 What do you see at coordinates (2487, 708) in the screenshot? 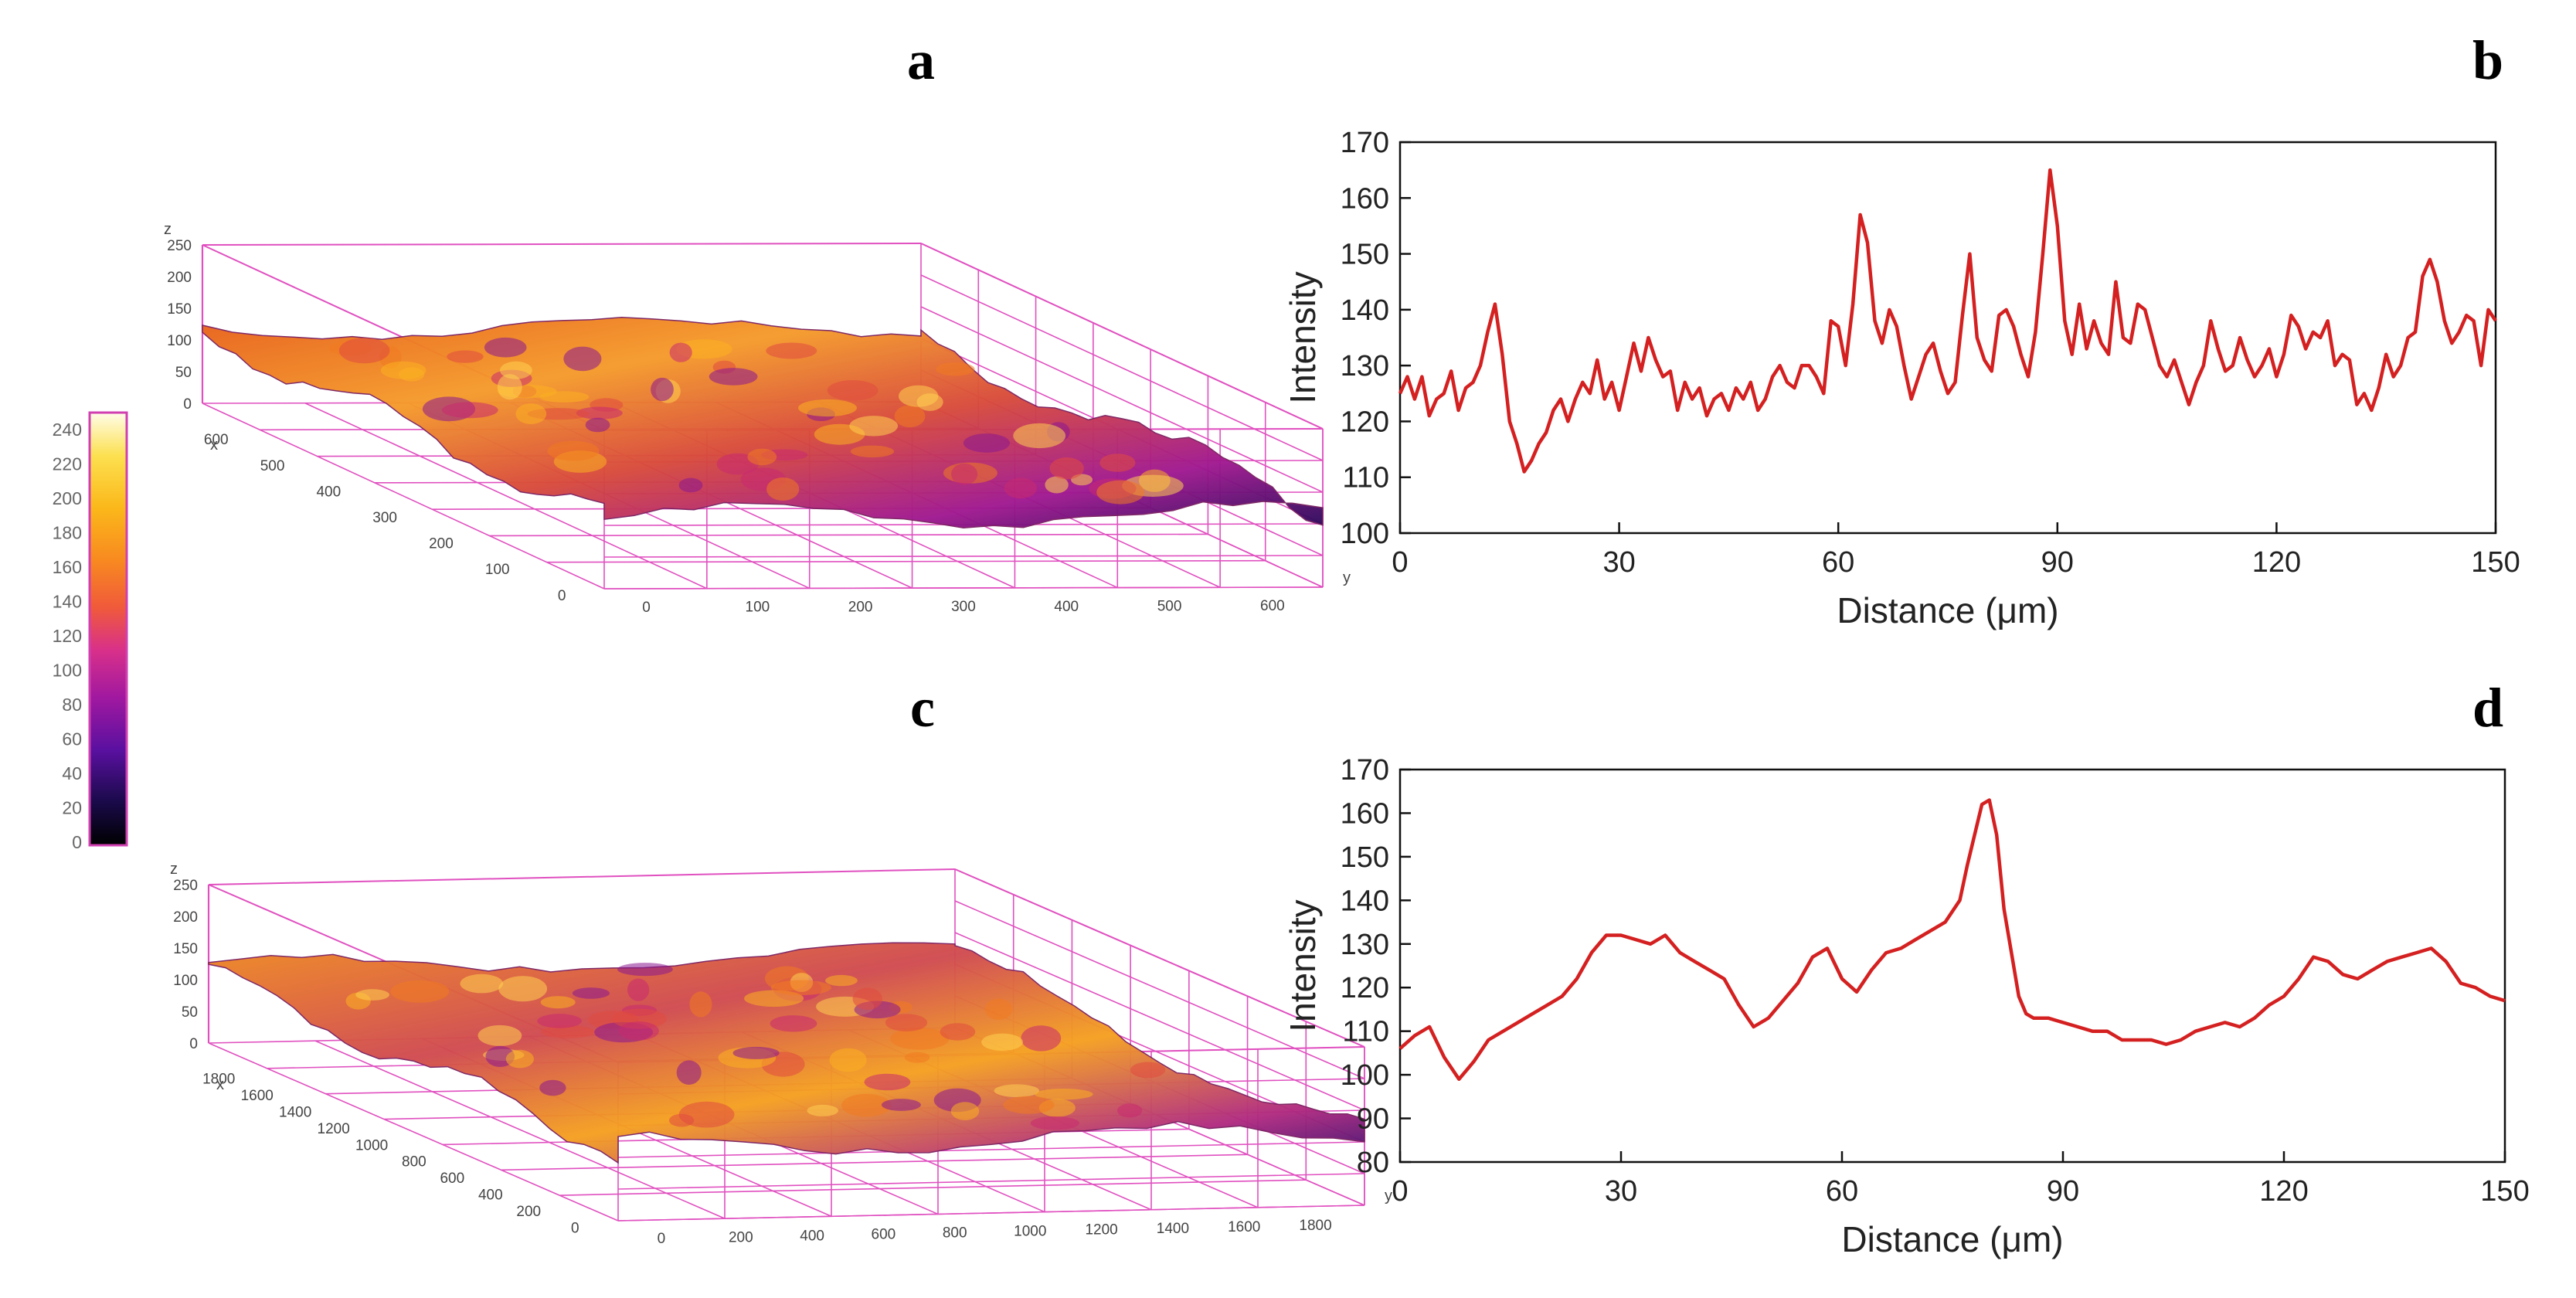
I see `panel-letter-d: d` at bounding box center [2487, 708].